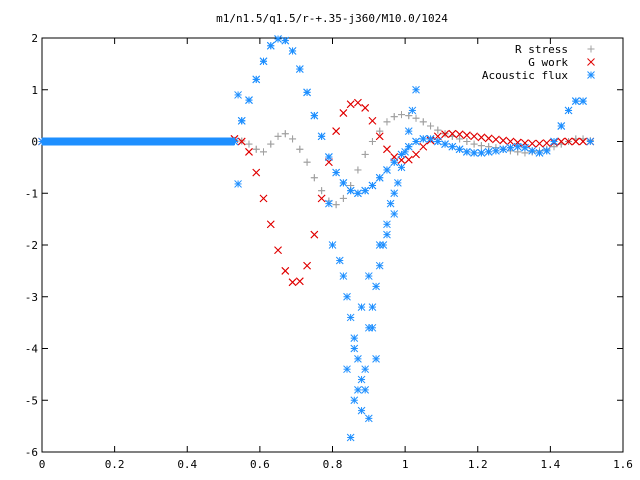  What do you see at coordinates (332, 18) in the screenshot?
I see `chart-title: m1/n1.5/q1.5/r-+.35-j360/M10.0/1024` at bounding box center [332, 18].